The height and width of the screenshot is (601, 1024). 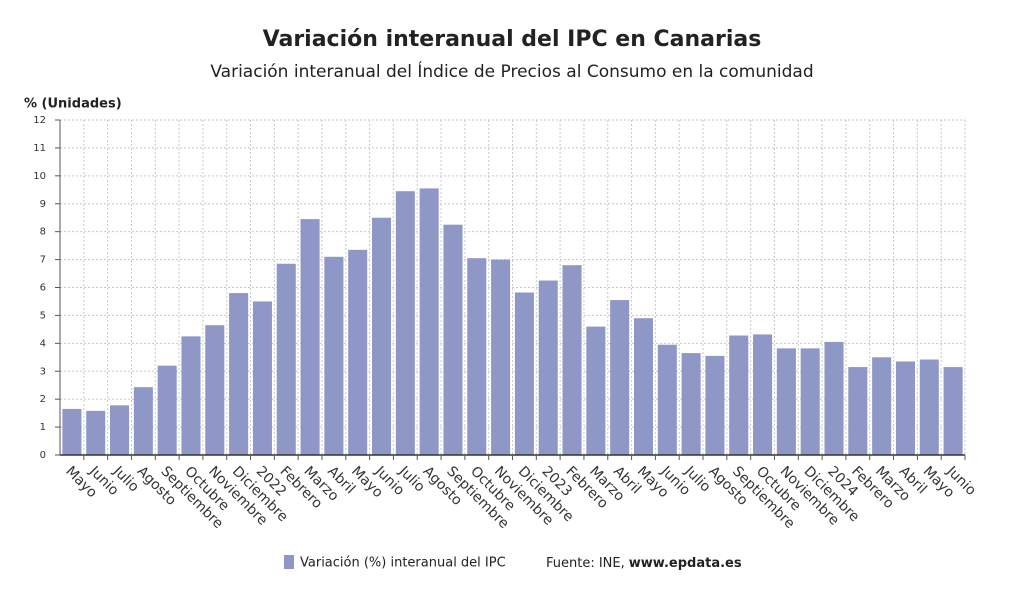 I want to click on y-tick-label: 4, so click(x=43, y=343).